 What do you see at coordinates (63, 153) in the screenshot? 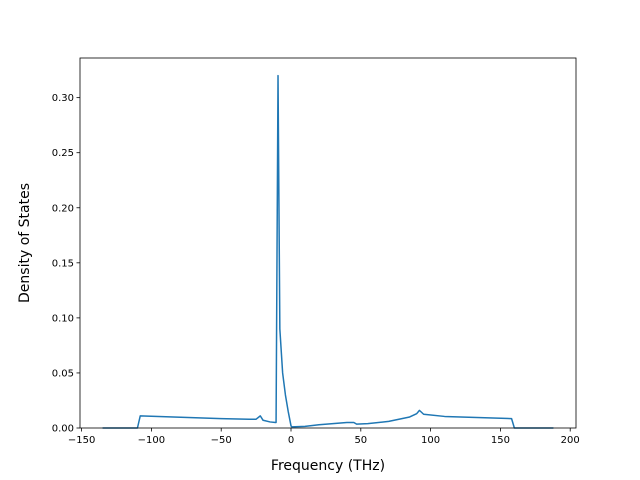
I see `y-tick-label: 0.25` at bounding box center [63, 153].